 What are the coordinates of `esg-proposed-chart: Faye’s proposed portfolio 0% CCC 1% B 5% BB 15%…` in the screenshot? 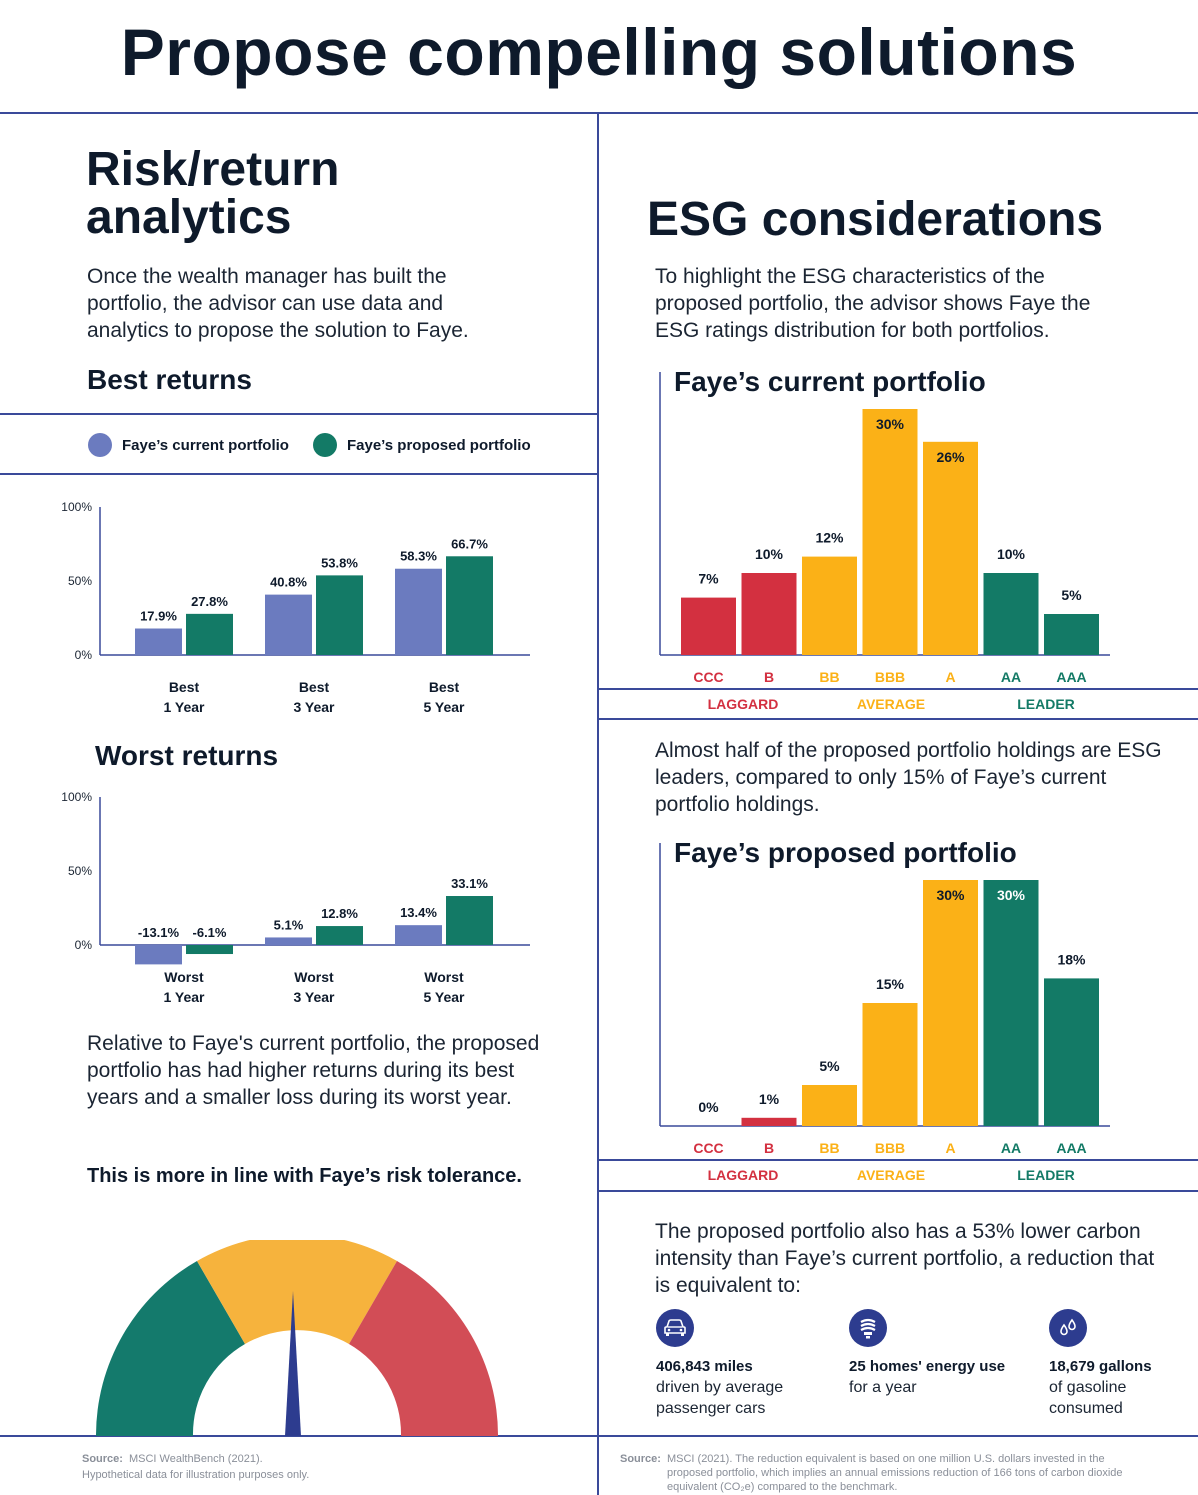 It's located at (884, 1010).